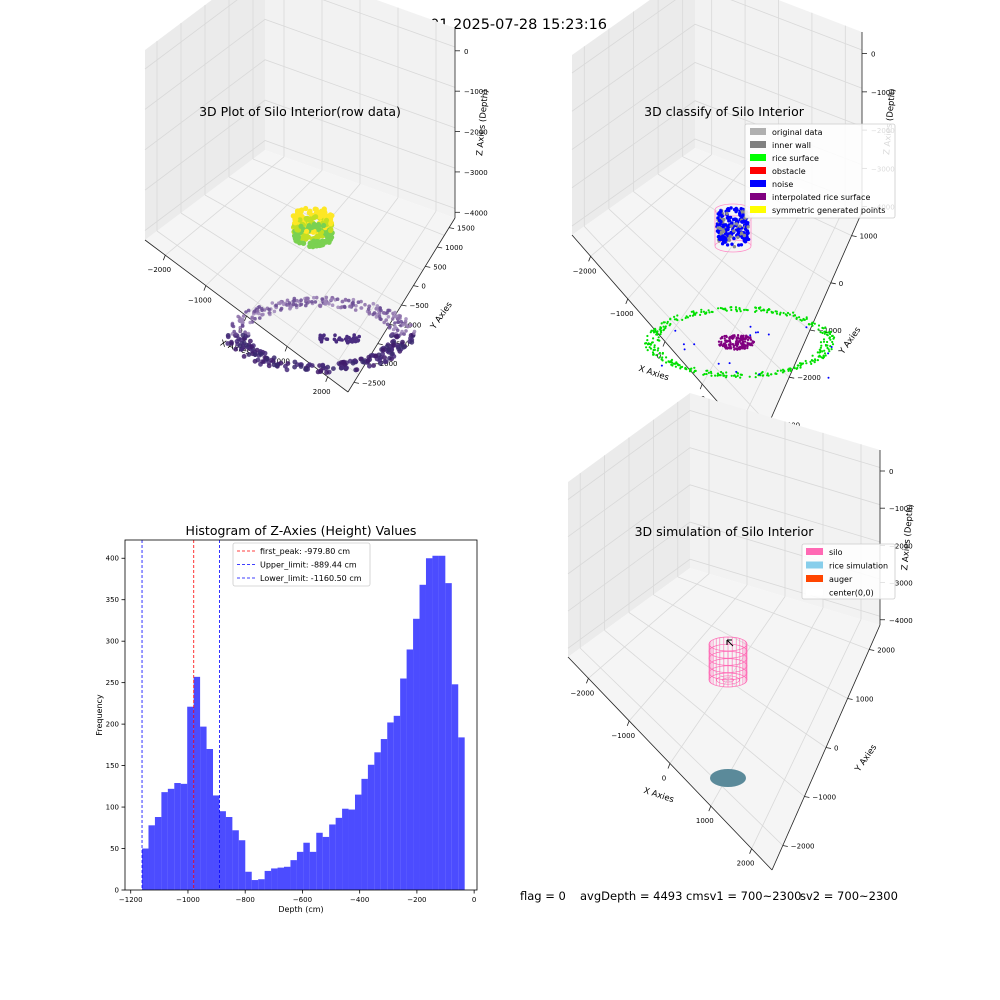  What do you see at coordinates (114, 849) in the screenshot?
I see `y-tick-label: 50` at bounding box center [114, 849].